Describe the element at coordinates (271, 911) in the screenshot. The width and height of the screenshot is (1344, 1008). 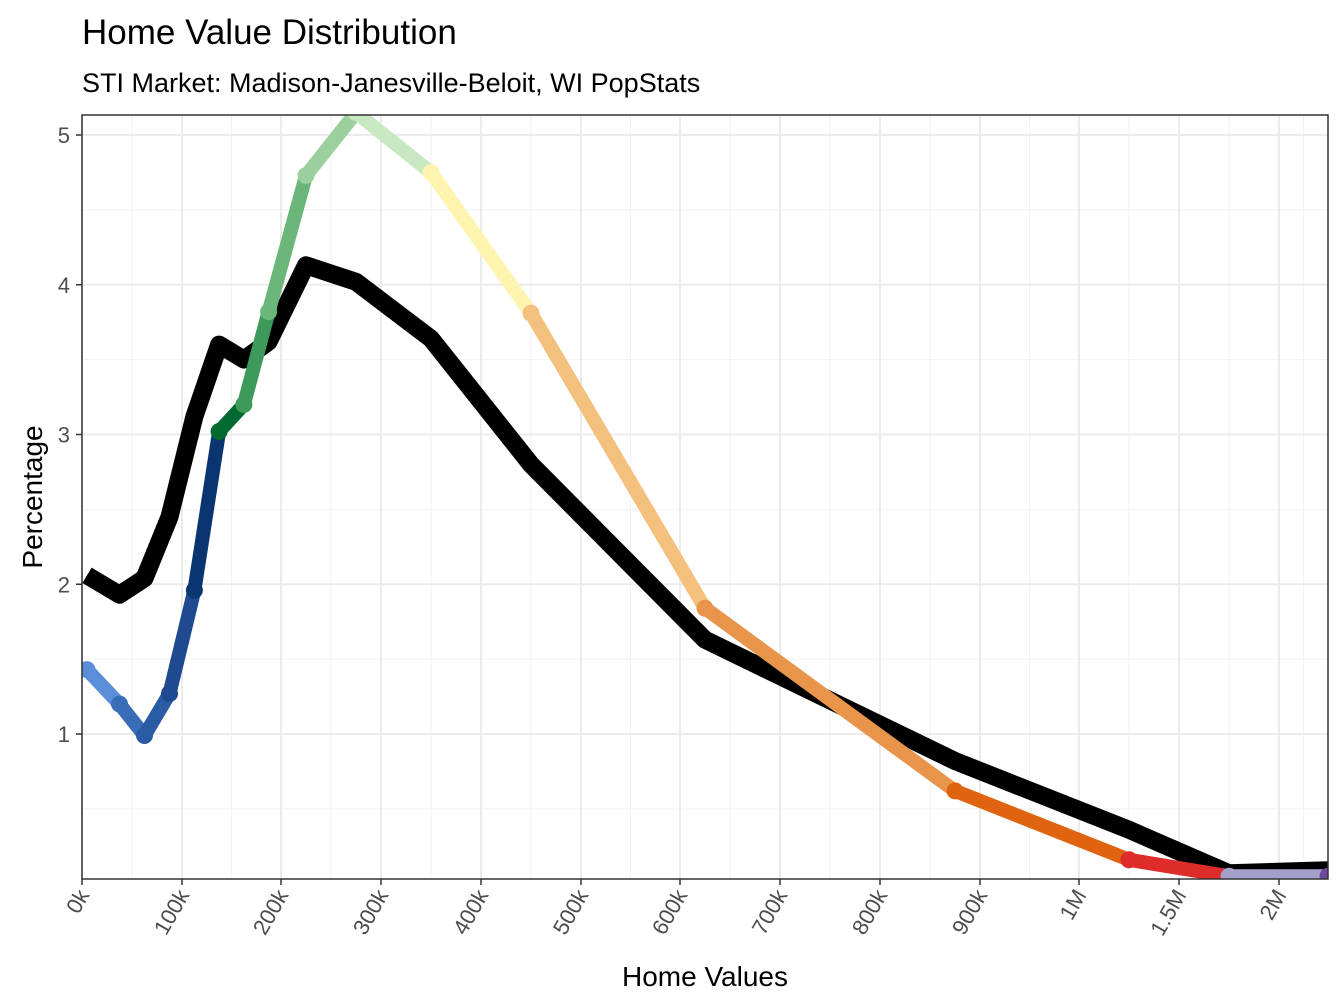
I see `x-tick-label: 200k` at that location.